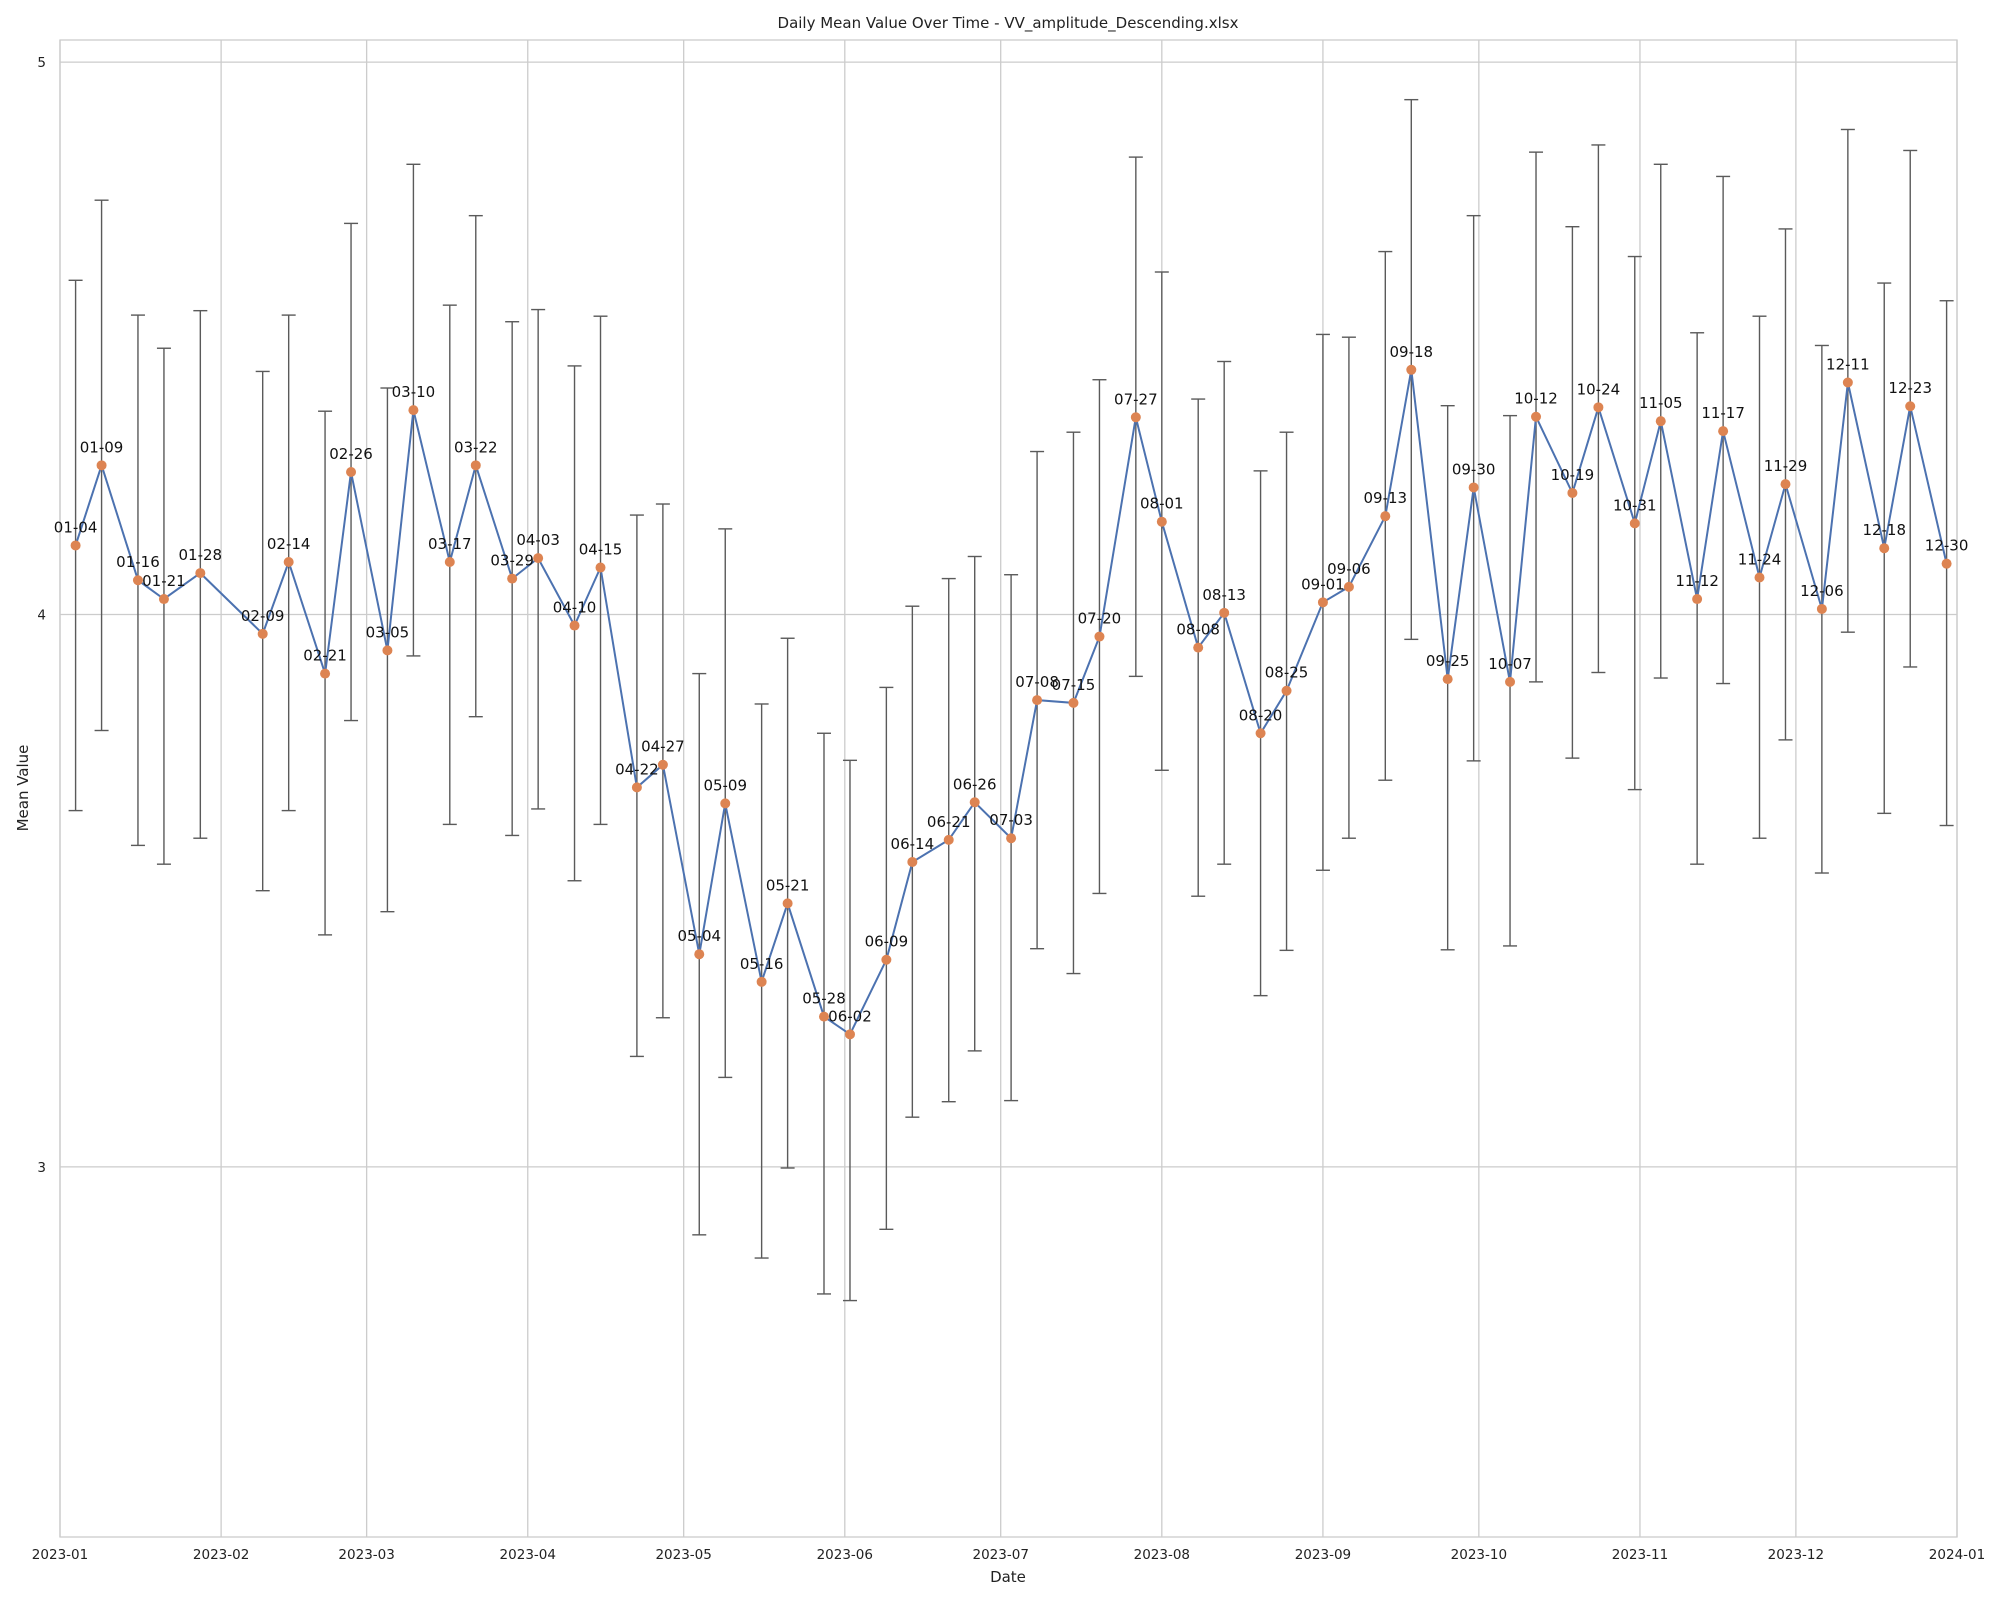 The width and height of the screenshot is (2000, 1600). Describe the element at coordinates (1349, 569) in the screenshot. I see `data-point-label: 09-06` at that location.